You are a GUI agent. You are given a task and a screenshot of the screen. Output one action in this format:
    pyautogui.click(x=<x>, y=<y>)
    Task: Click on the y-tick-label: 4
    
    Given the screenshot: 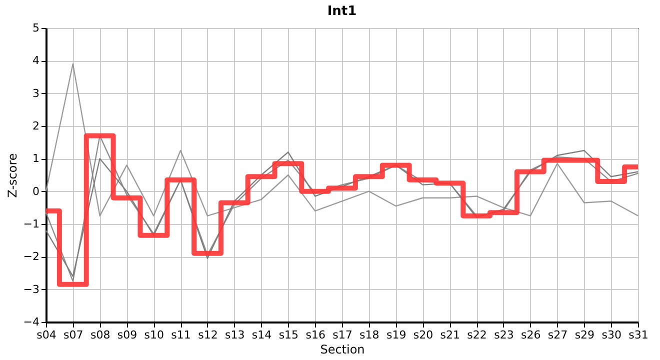 What is the action you would take?
    pyautogui.click(x=36, y=61)
    